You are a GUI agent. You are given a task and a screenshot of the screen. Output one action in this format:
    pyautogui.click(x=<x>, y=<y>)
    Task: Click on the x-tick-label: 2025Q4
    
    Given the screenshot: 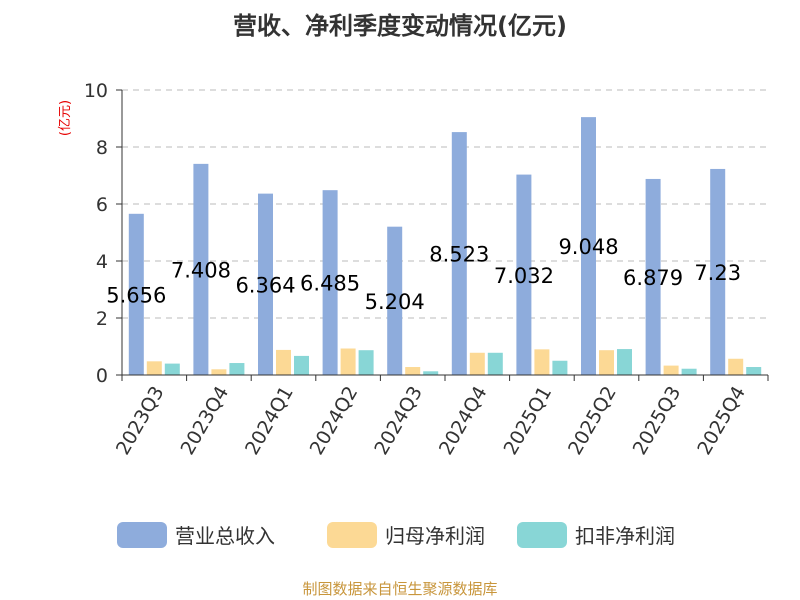 What is the action you would take?
    pyautogui.click(x=721, y=421)
    